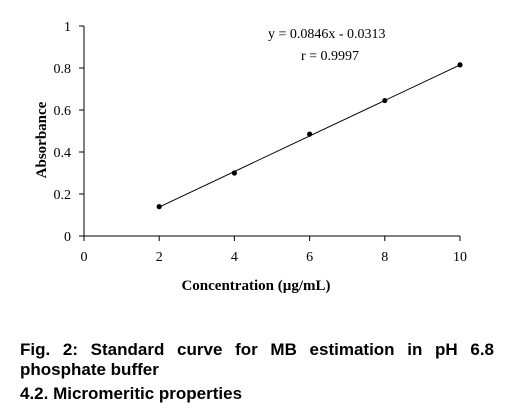 This screenshot has width=508, height=418. Describe the element at coordinates (84, 257) in the screenshot. I see `x-tick-label: 0` at that location.